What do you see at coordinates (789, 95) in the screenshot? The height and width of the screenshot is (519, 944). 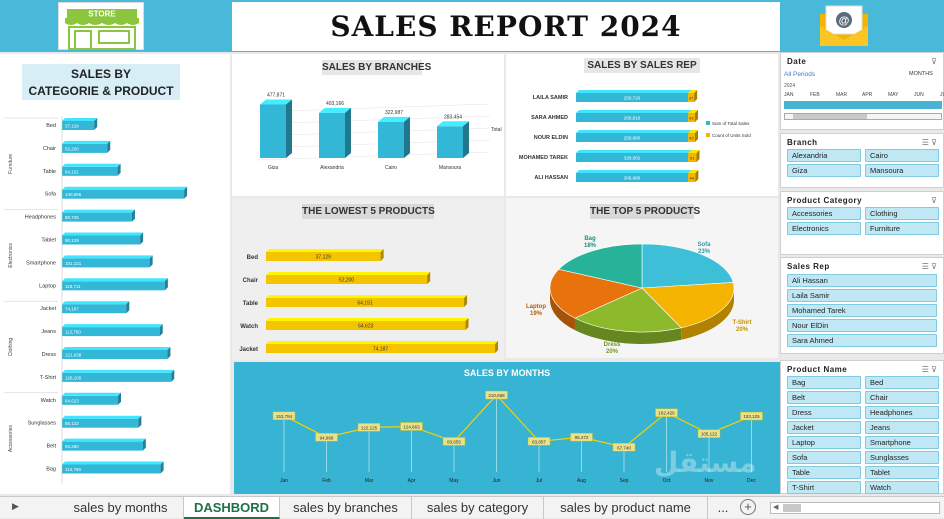 I see `timeline-month: JAN` at bounding box center [789, 95].